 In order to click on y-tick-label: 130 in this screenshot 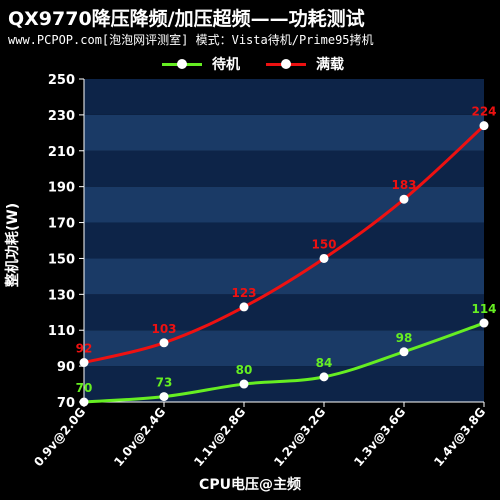, I will do `click(61, 295)`.